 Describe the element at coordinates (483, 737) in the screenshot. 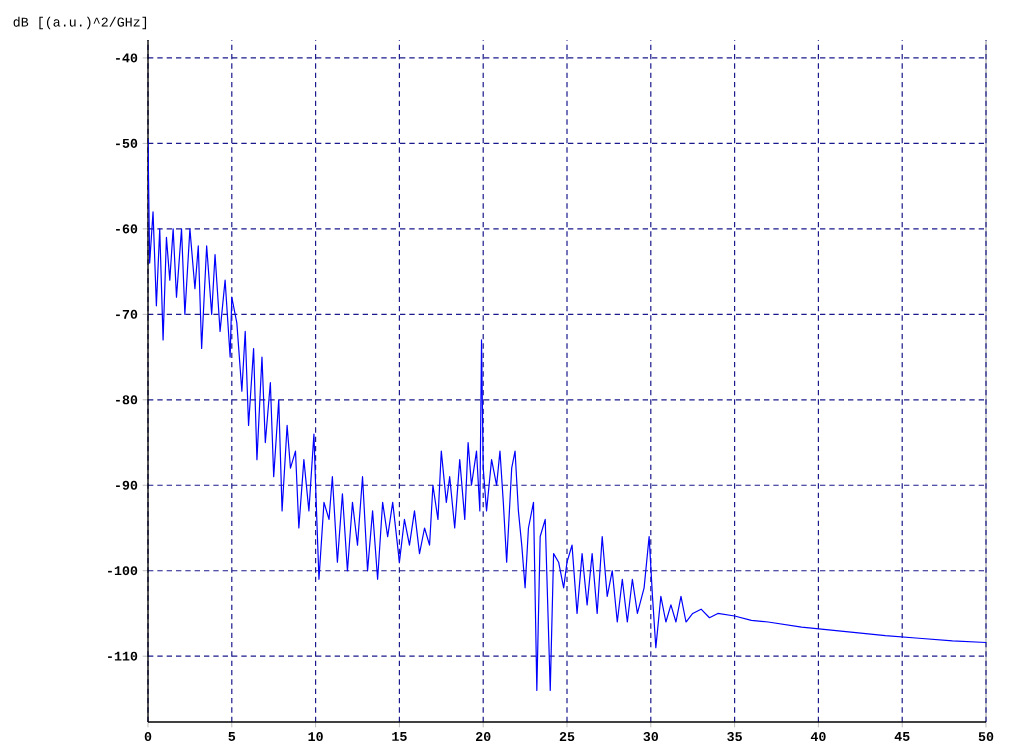

I see `x-tick-label: 20` at that location.